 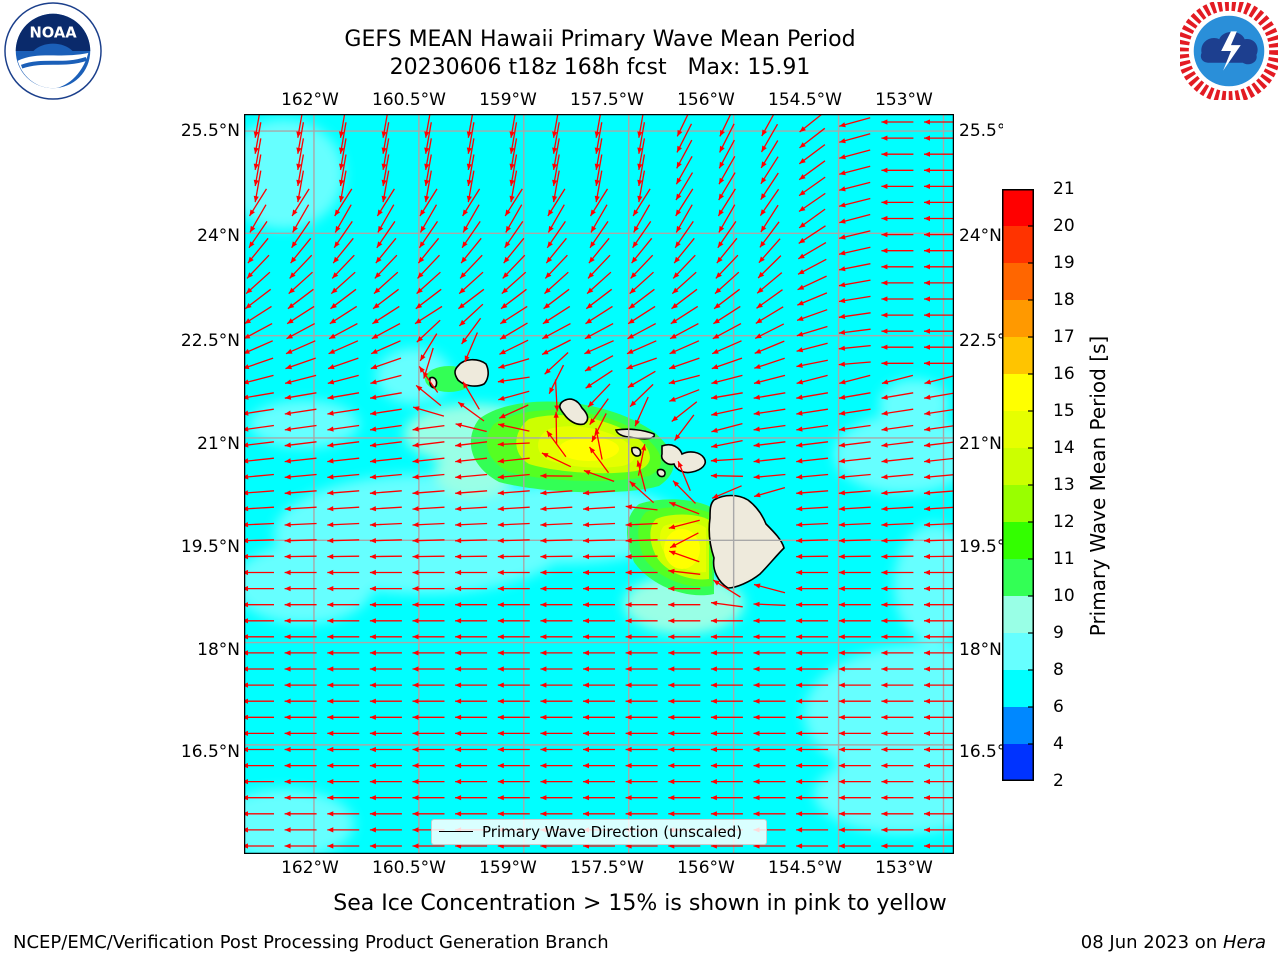 What do you see at coordinates (600, 67) in the screenshot?
I see `chart-title-line-2: 20230606 t18z 168h fcst Max: 15.91` at bounding box center [600, 67].